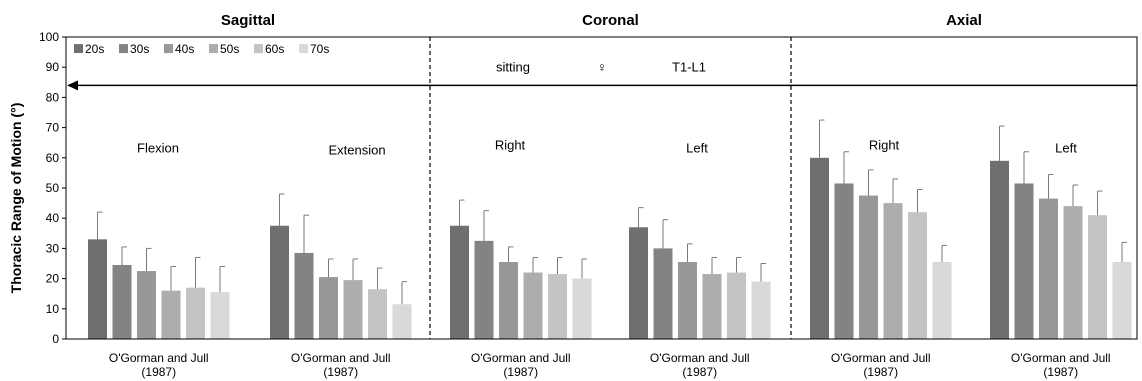 The height and width of the screenshot is (381, 1142). Describe the element at coordinates (513, 67) in the screenshot. I see `annotation-posture: sitting` at that location.